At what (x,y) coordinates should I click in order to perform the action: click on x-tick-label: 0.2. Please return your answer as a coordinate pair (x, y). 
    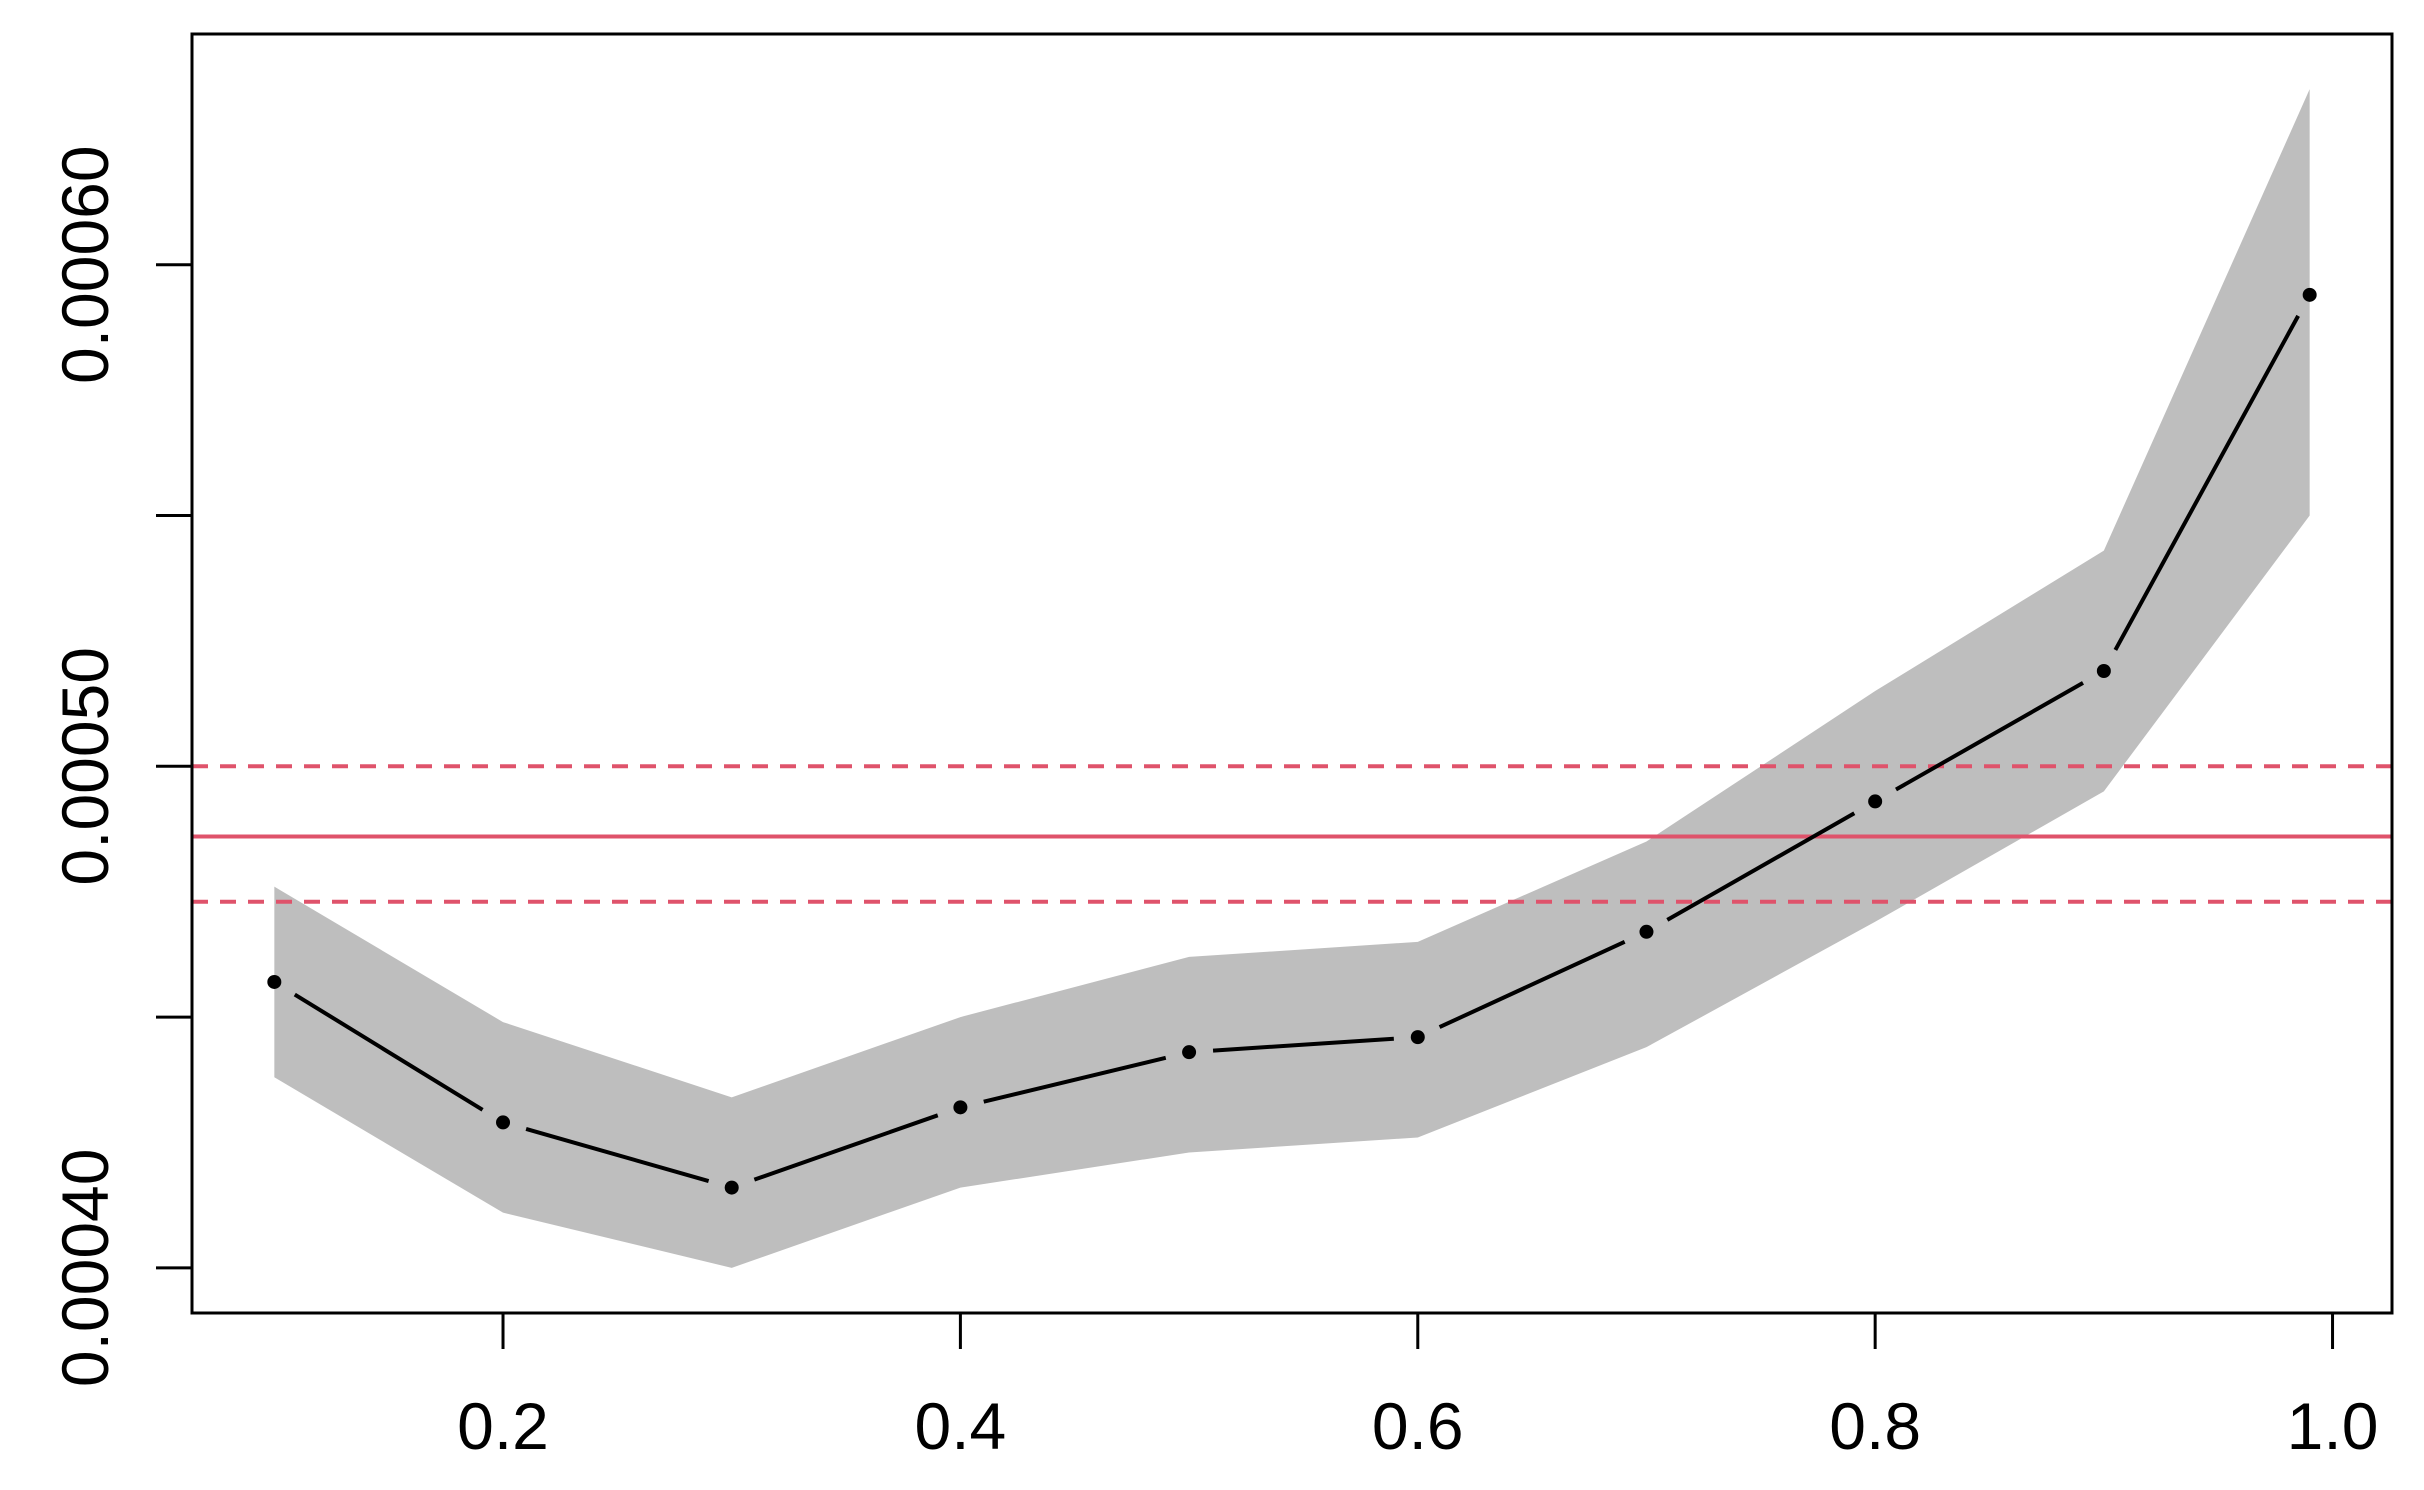
    Looking at the image, I should click on (503, 1426).